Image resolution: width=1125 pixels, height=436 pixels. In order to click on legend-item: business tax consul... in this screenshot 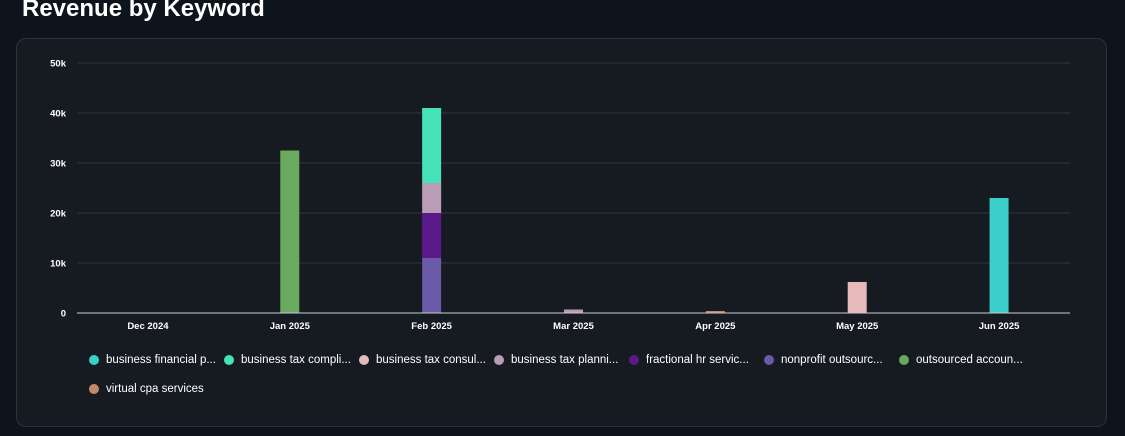, I will do `click(422, 360)`.